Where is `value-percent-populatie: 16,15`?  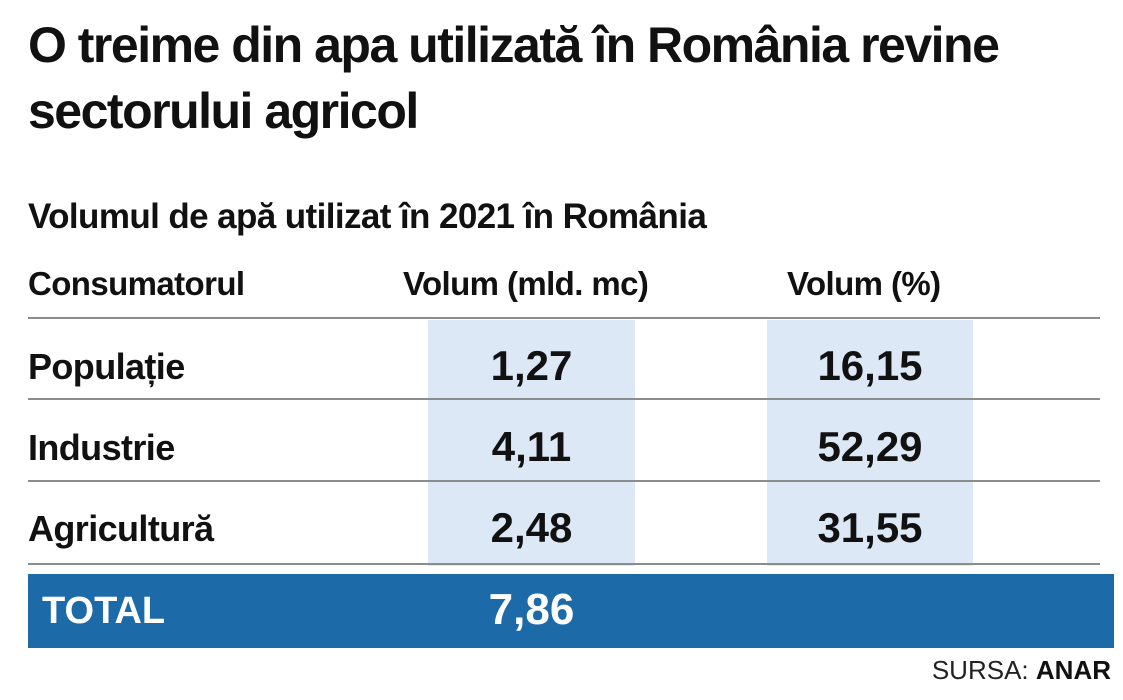
value-percent-populatie: 16,15 is located at coordinates (870, 365).